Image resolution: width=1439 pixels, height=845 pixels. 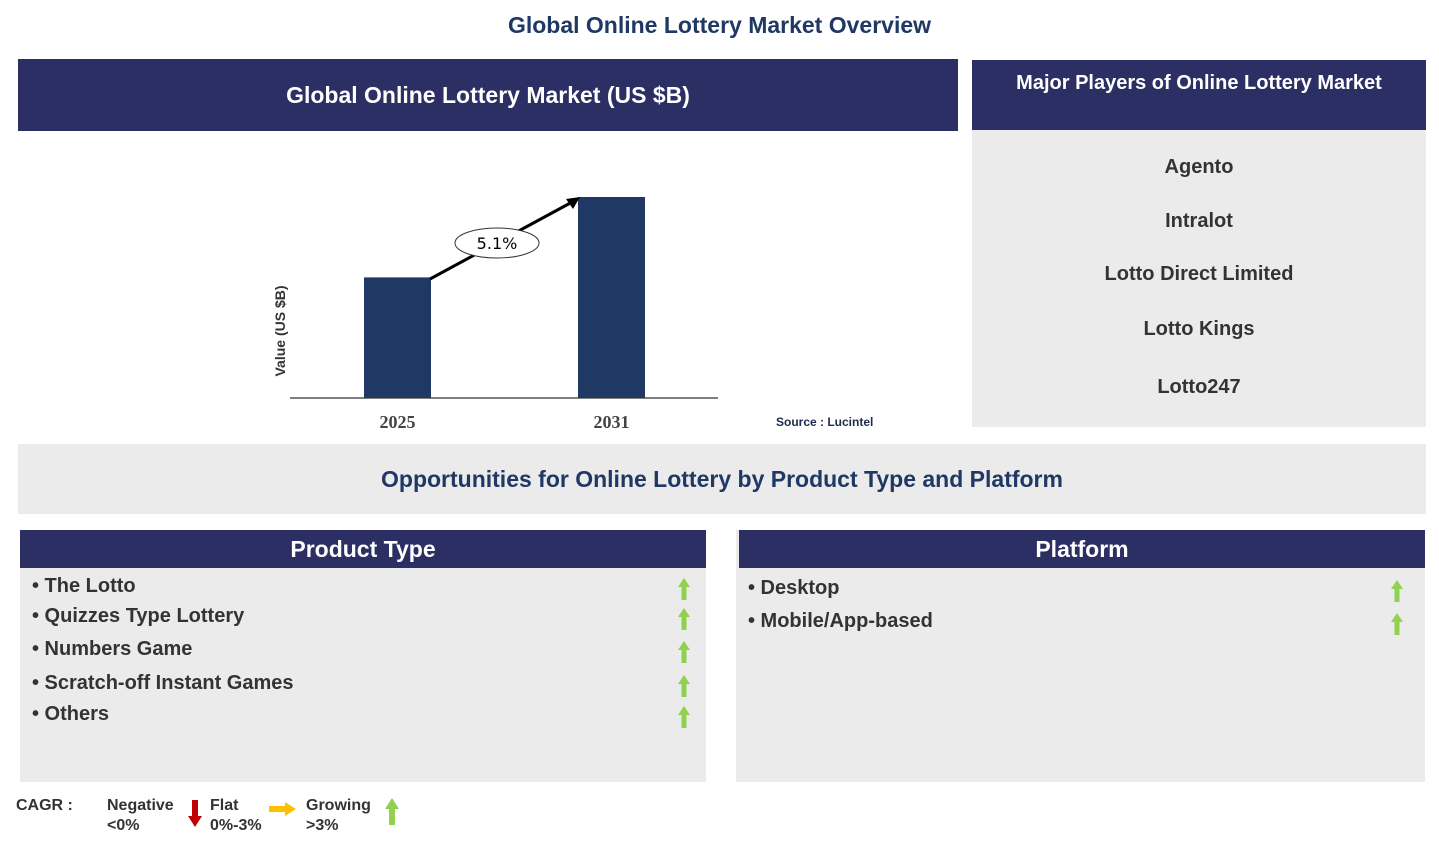 I want to click on legend-negative-label: Negative, so click(x=140, y=805).